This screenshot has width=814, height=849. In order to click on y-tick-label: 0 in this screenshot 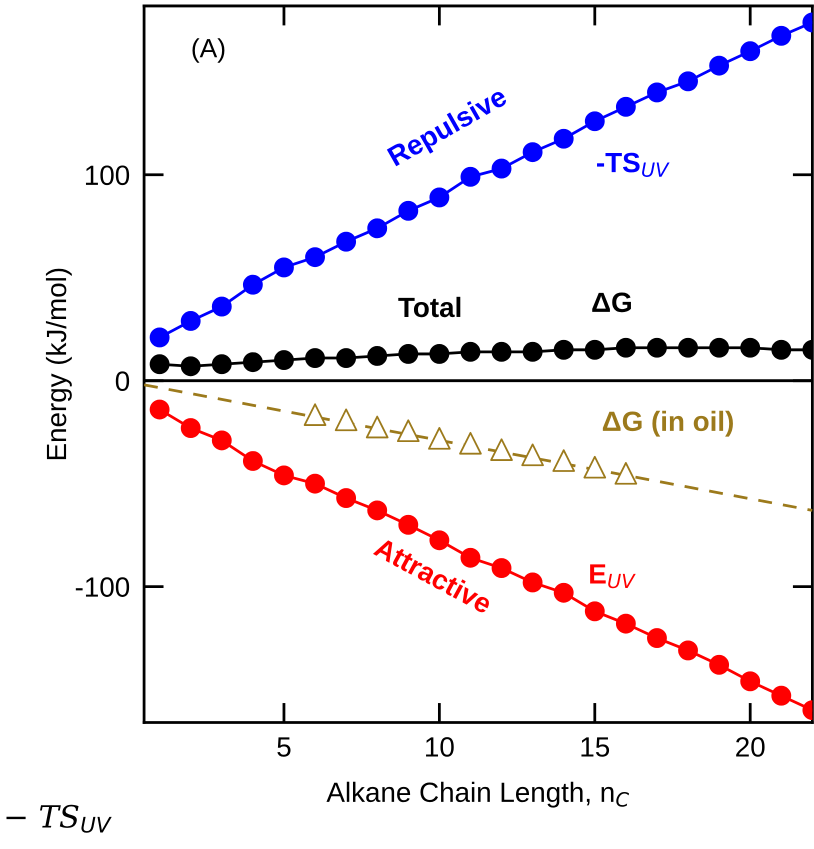, I will do `click(123, 381)`.